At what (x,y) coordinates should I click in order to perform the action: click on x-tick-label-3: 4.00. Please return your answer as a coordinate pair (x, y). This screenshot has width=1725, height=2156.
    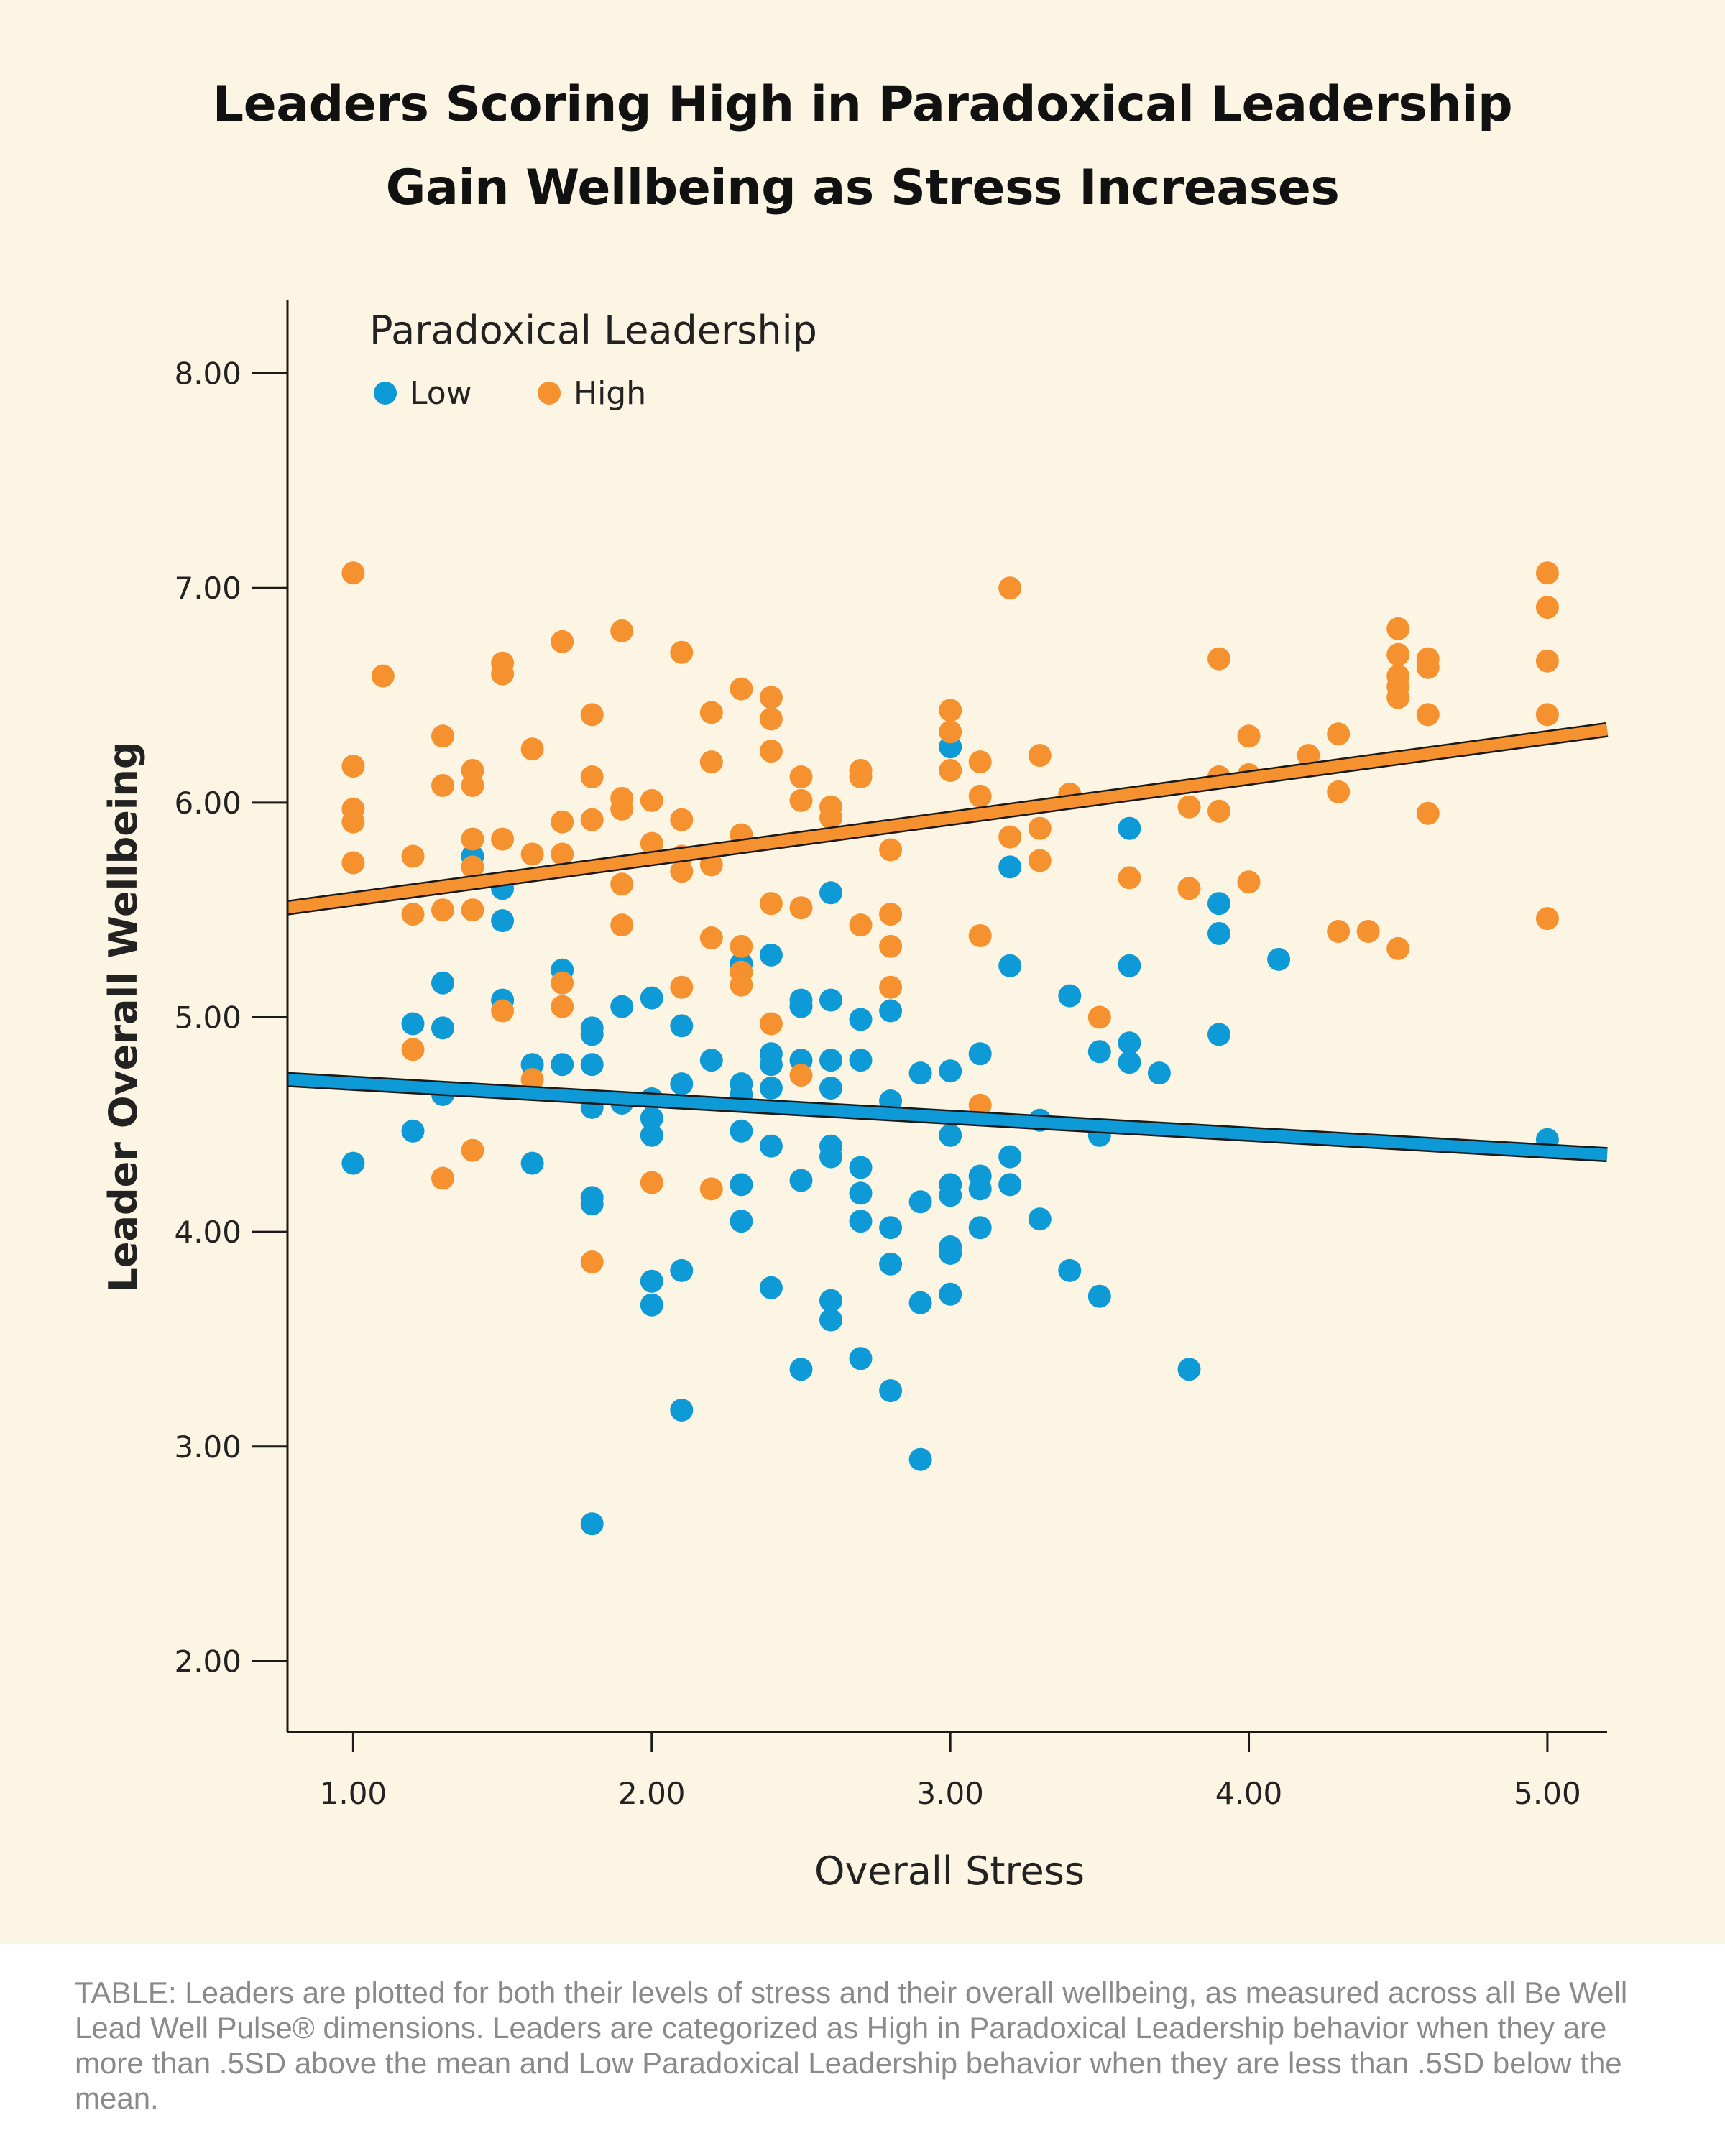
    Looking at the image, I should click on (1249, 1793).